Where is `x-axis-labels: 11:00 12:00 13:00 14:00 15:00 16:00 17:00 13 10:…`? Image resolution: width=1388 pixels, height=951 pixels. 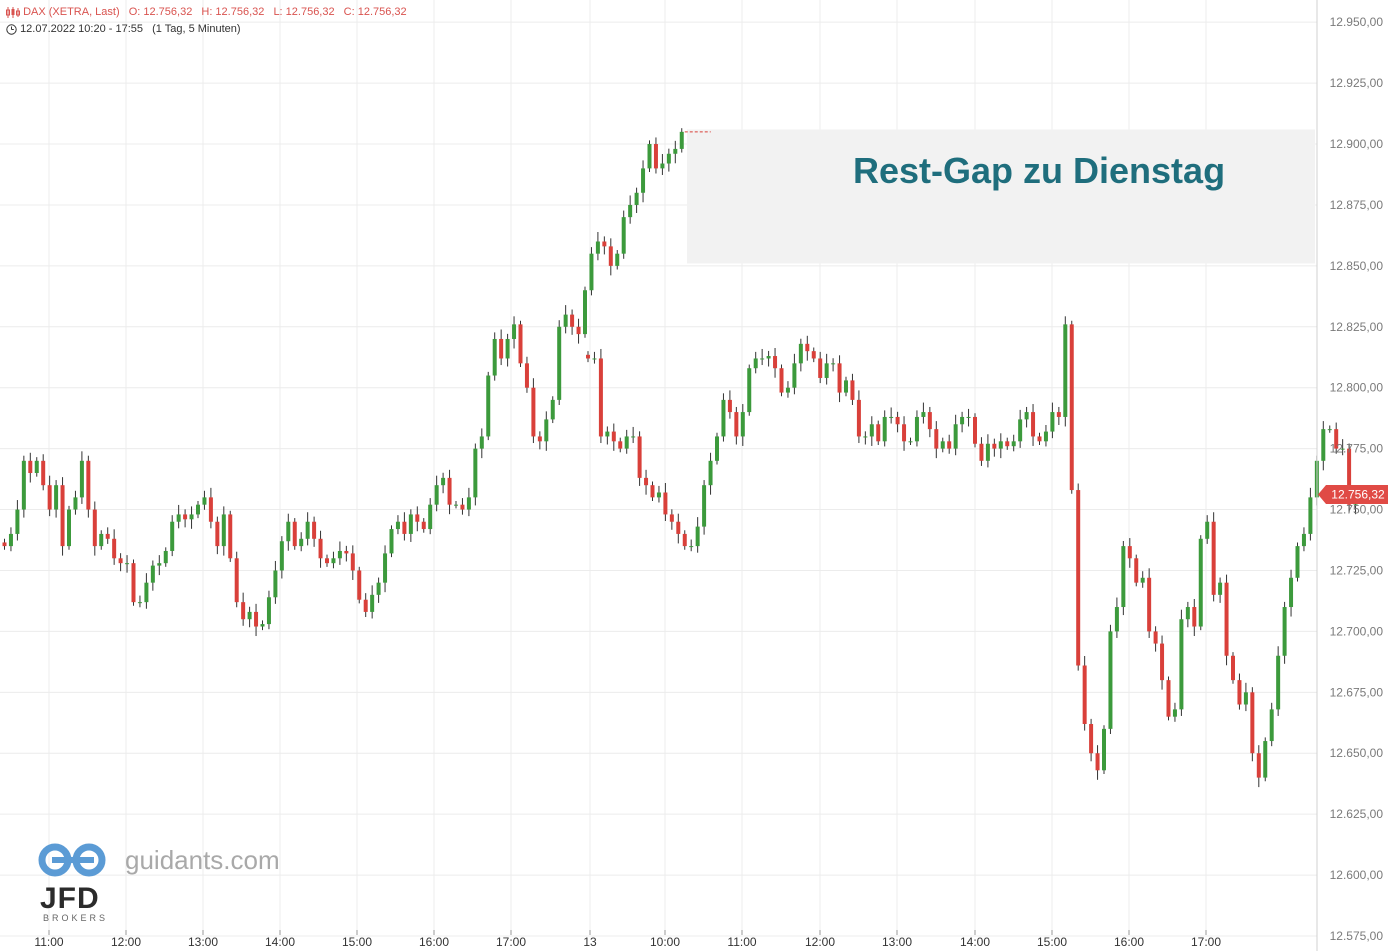
x-axis-labels: 11:00 12:00 13:00 14:00 15:00 16:00 17:00 13 10:… is located at coordinates (627, 942).